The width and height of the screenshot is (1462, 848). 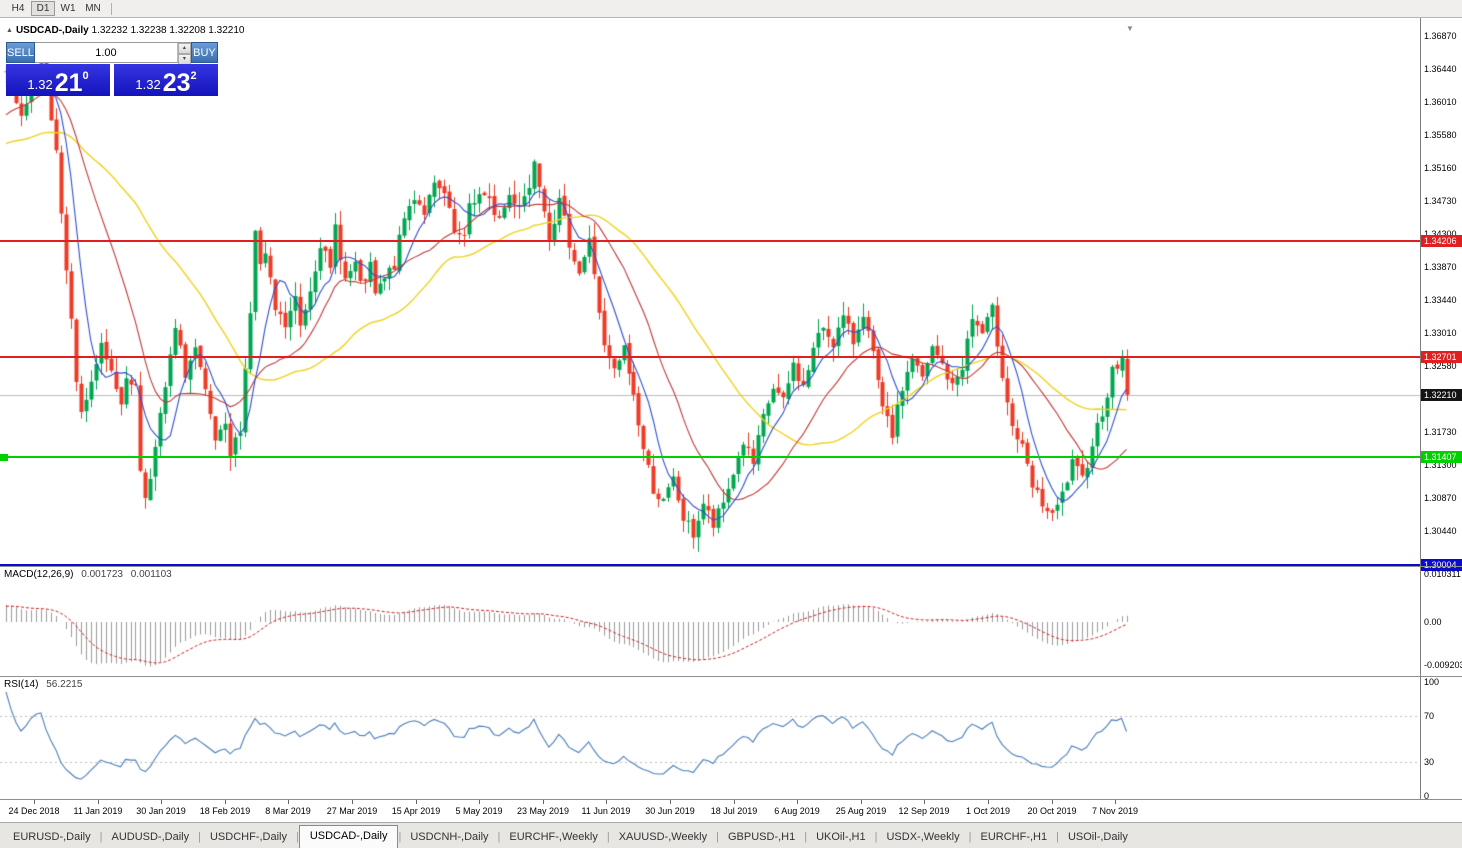 I want to click on chart-tab-eurusd-daily: EURUSD-,Daily, so click(x=52, y=837).